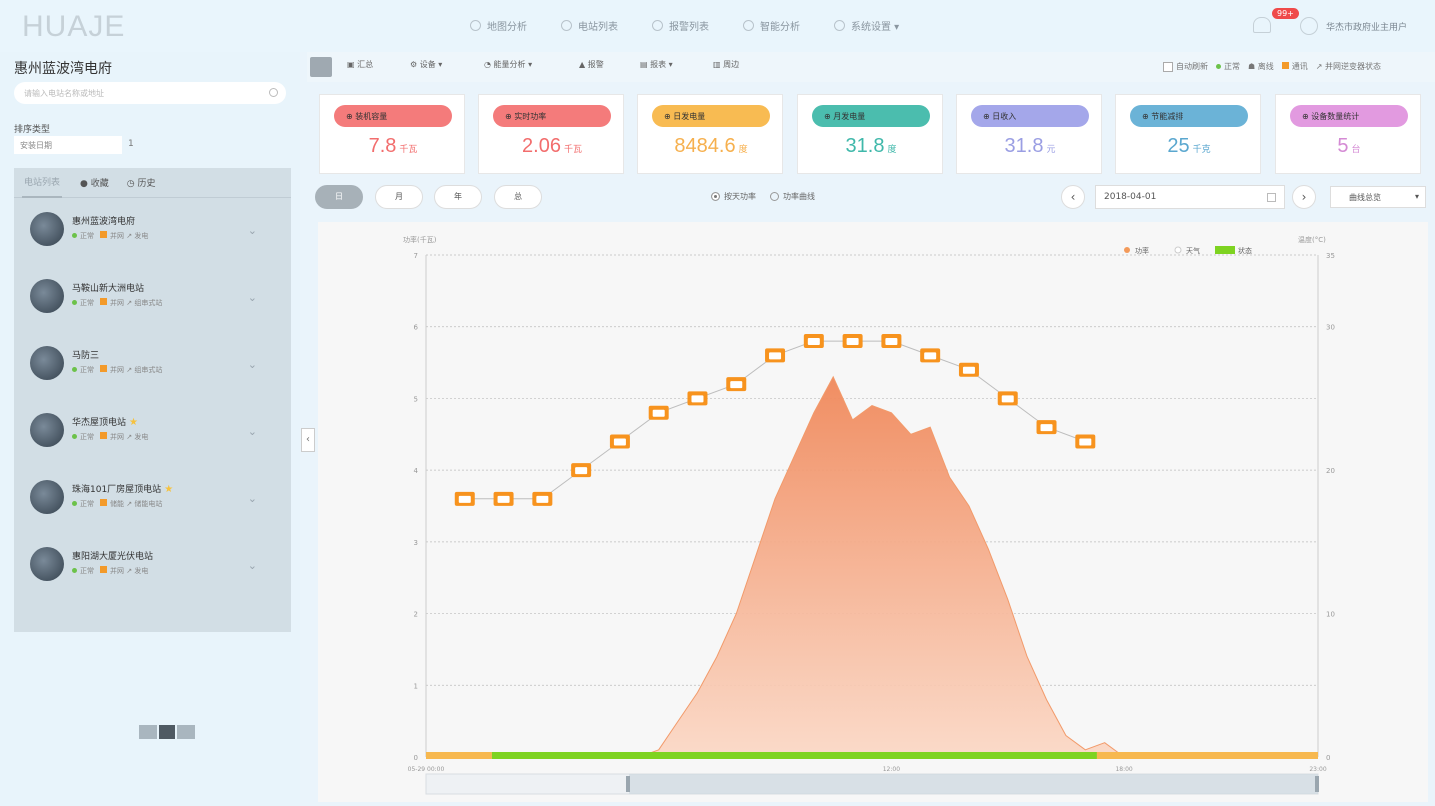 This screenshot has width=1435, height=806. I want to click on station-meta: 正常 并网 ↗ 组串式站, so click(117, 303).